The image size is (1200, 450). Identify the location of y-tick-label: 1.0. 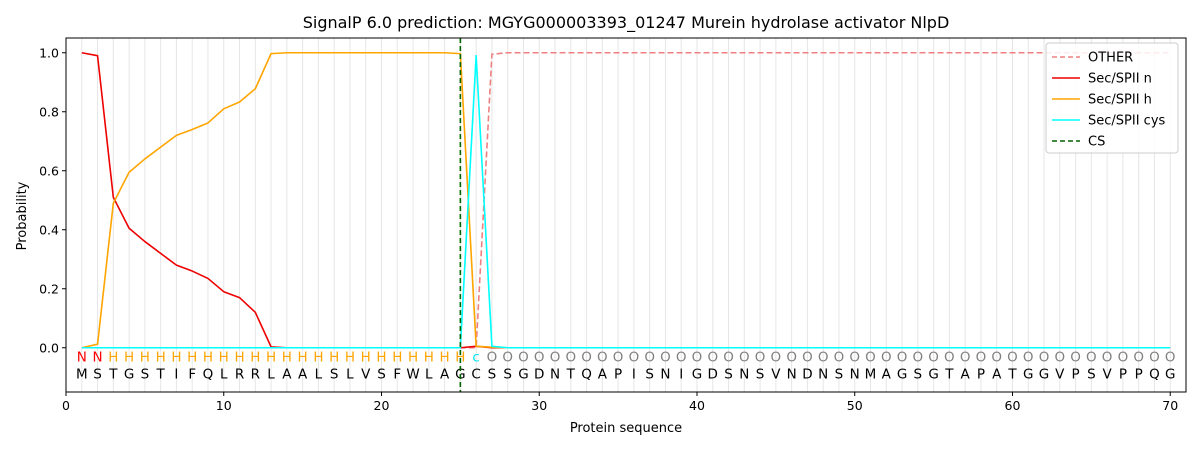
(49, 52).